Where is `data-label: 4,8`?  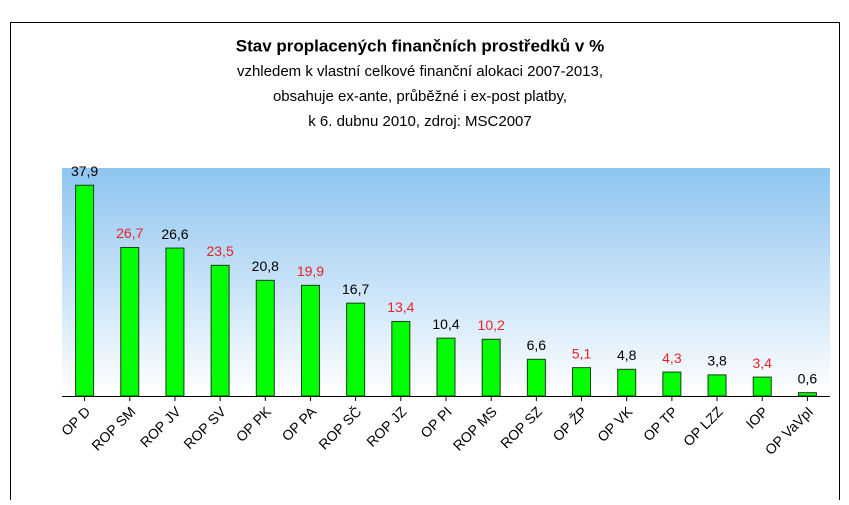 data-label: 4,8 is located at coordinates (627, 355).